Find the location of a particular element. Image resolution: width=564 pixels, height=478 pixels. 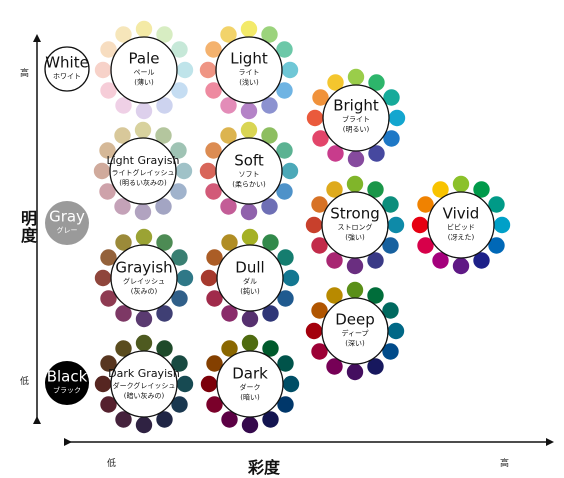

brightness-low-label: 低 is located at coordinates (25, 382).